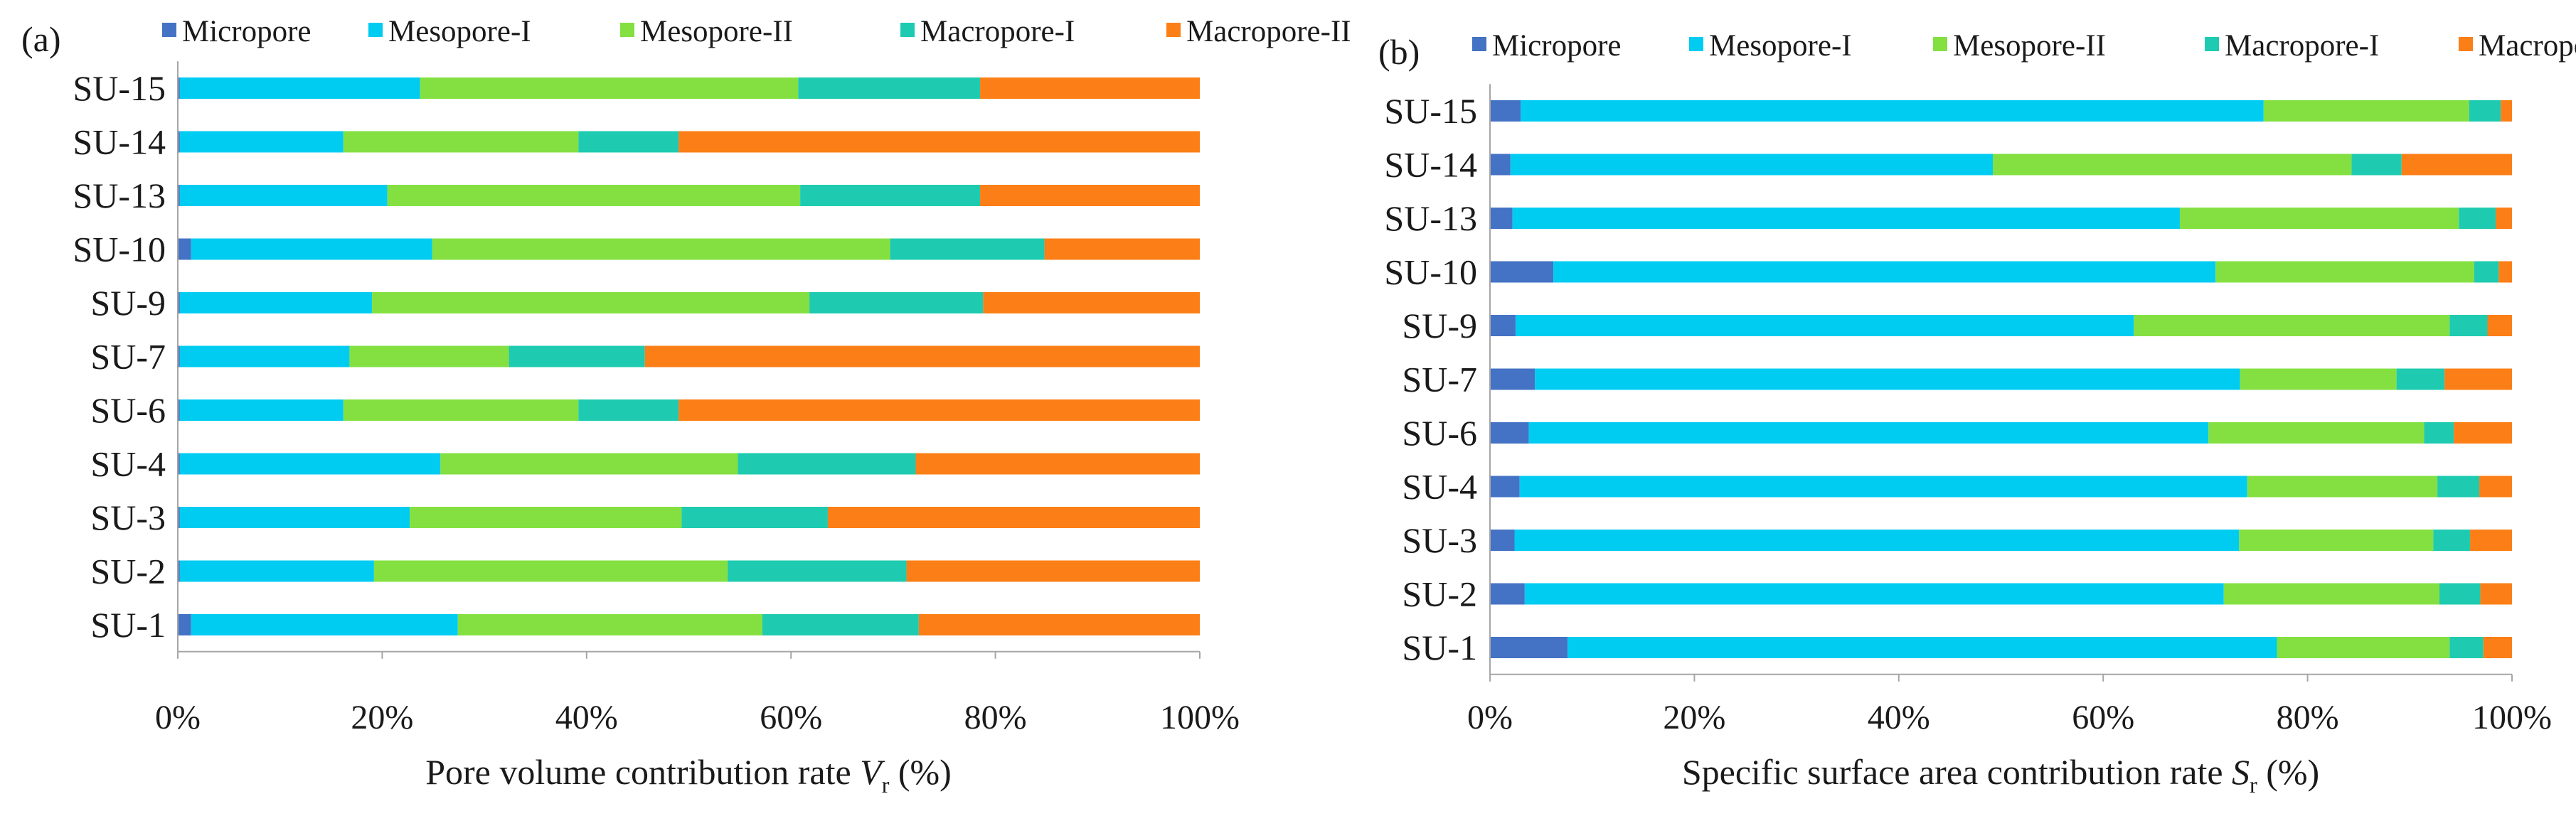  What do you see at coordinates (2172, 165) in the screenshot?
I see `bar-su-14-mesopore-ii` at bounding box center [2172, 165].